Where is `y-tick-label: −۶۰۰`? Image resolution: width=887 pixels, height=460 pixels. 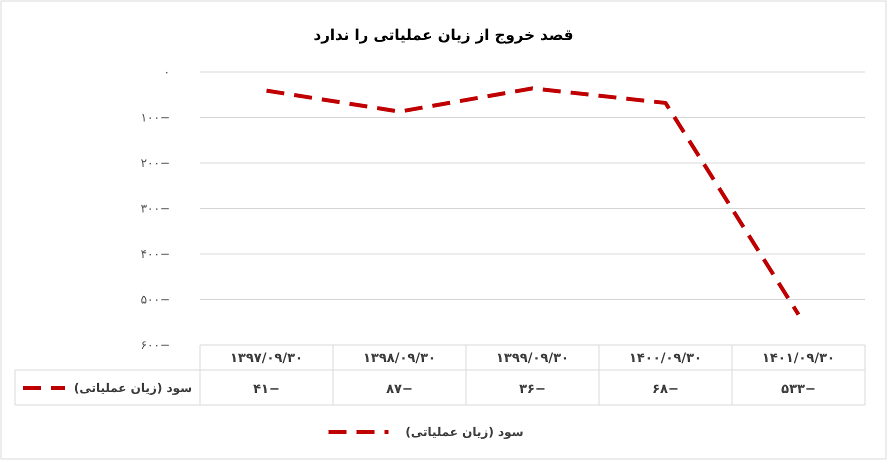
y-tick-label: −۶۰۰ is located at coordinates (155, 345).